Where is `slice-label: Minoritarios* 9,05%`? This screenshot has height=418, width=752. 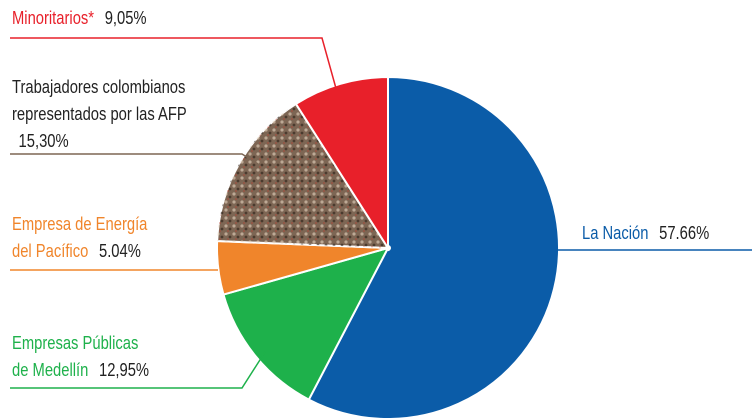 slice-label: Minoritarios* 9,05% is located at coordinates (135, 18).